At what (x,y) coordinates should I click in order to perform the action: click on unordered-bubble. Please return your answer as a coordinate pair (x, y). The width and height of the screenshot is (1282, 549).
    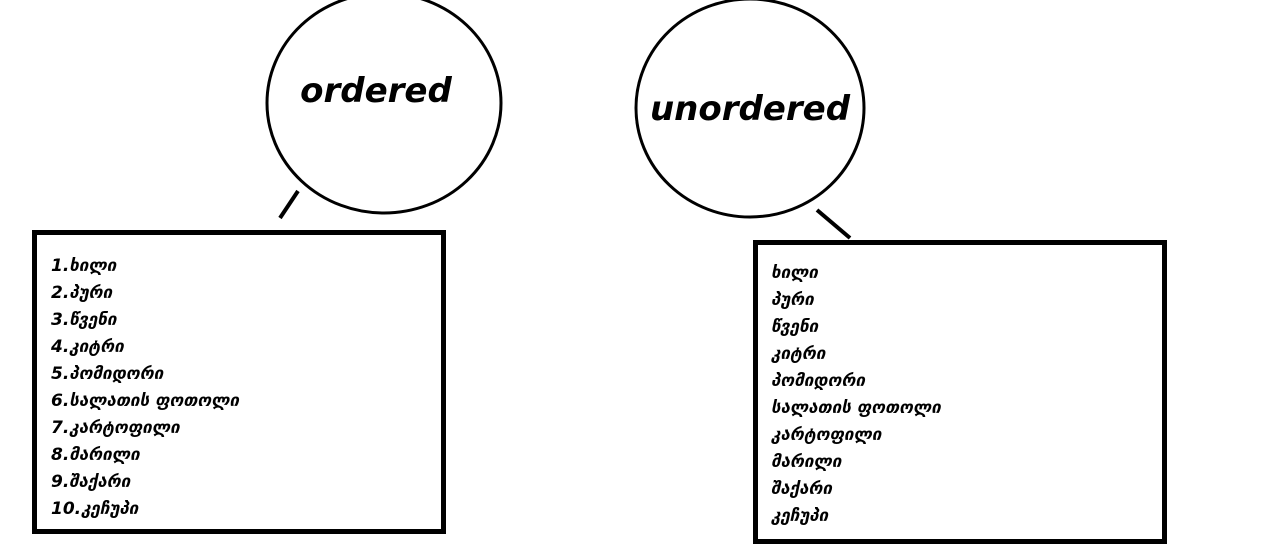
    Looking at the image, I should click on (750, 109).